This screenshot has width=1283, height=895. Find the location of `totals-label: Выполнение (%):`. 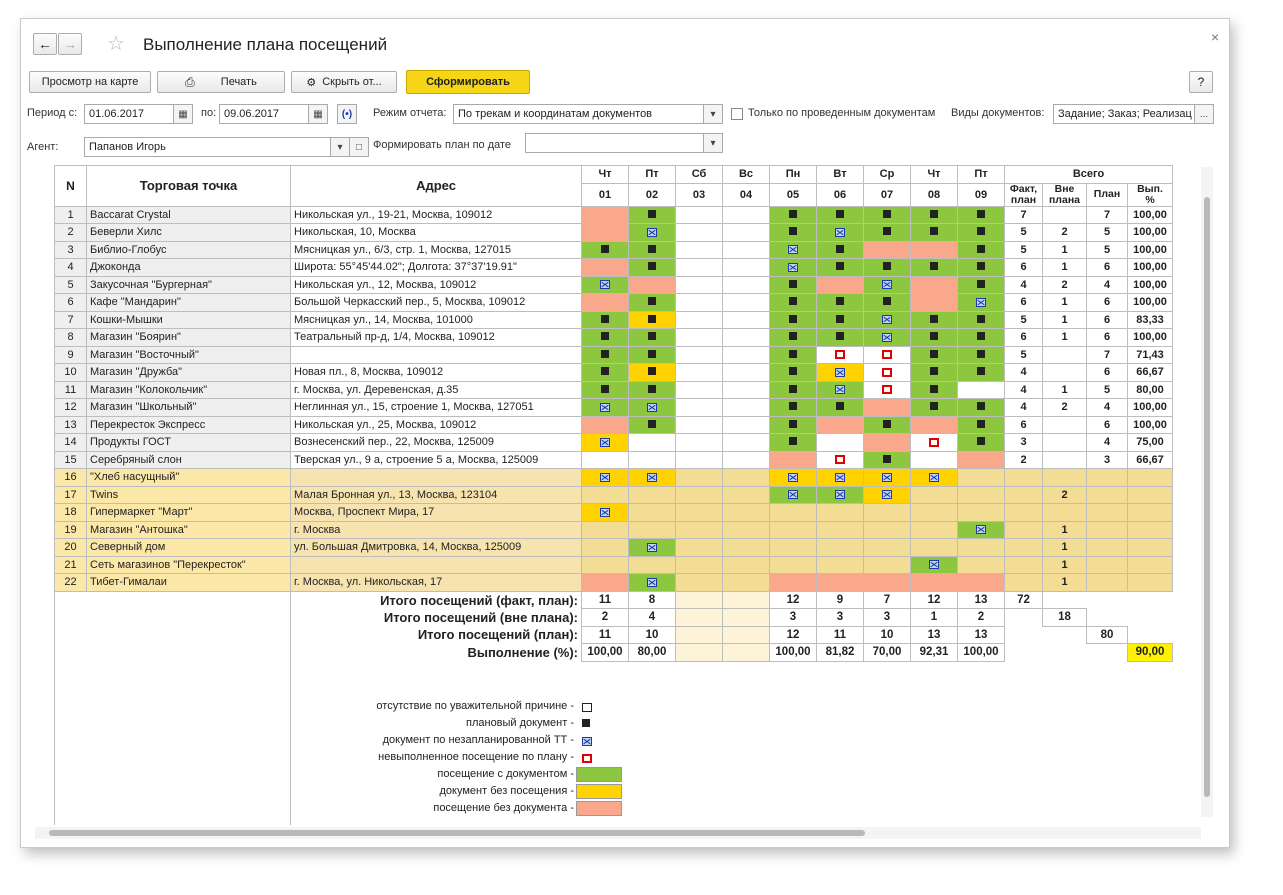

totals-label: Выполнение (%): is located at coordinates (436, 652).